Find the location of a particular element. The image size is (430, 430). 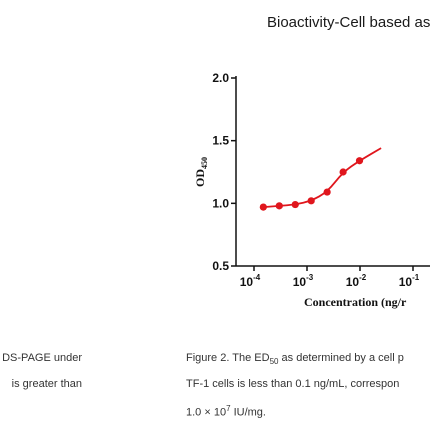

x-tick-label-3: 10⁻¹ is located at coordinates (409, 281).